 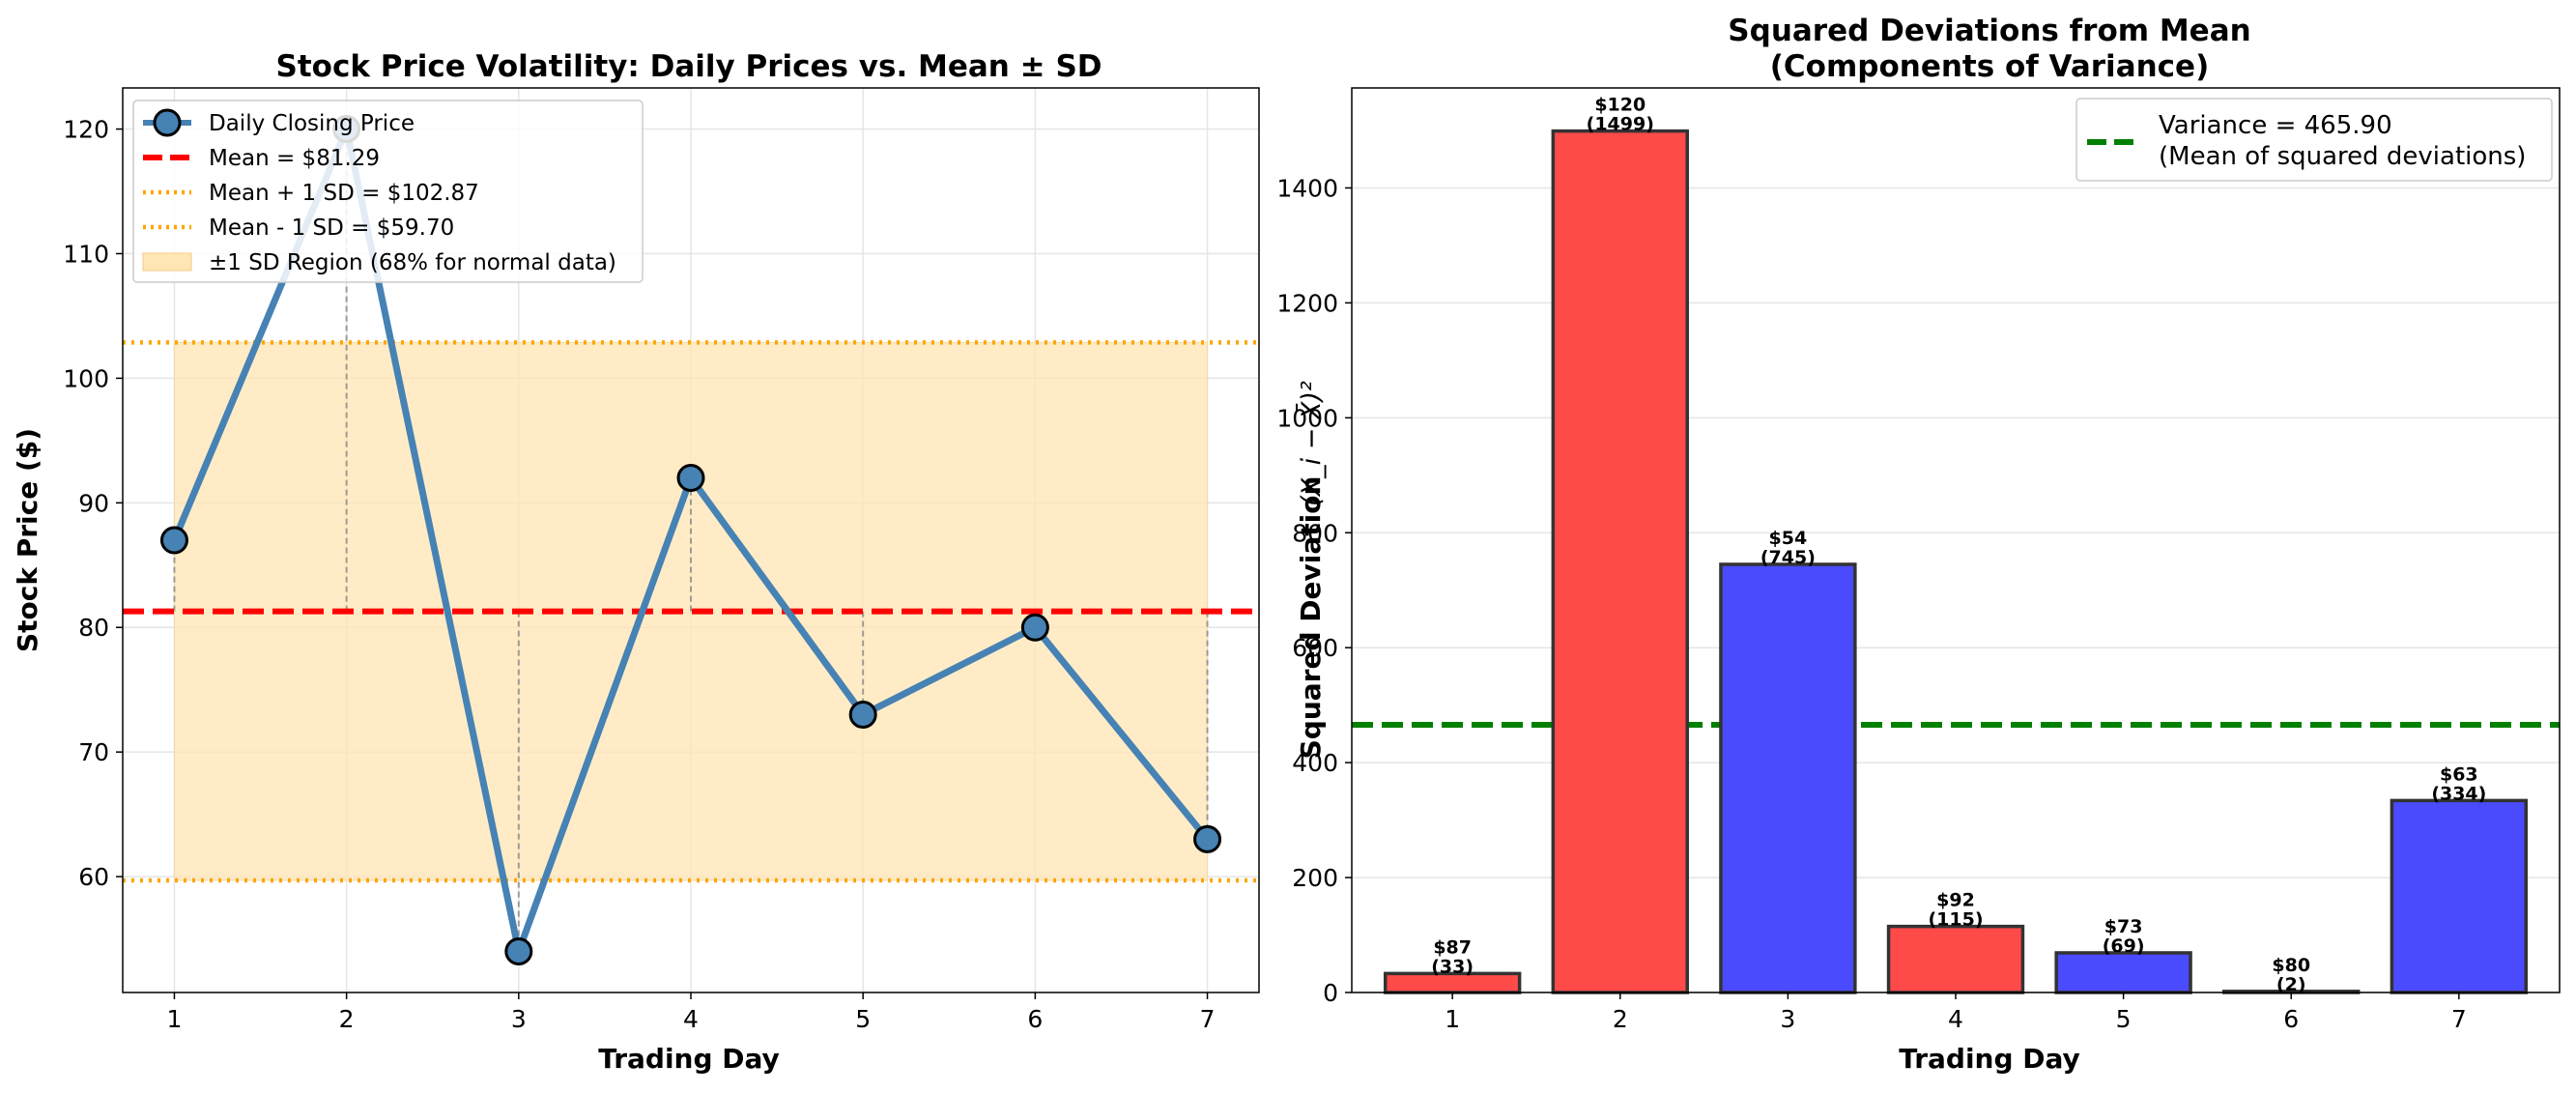 I want to click on chart1-legend-box, so click(x=388, y=191).